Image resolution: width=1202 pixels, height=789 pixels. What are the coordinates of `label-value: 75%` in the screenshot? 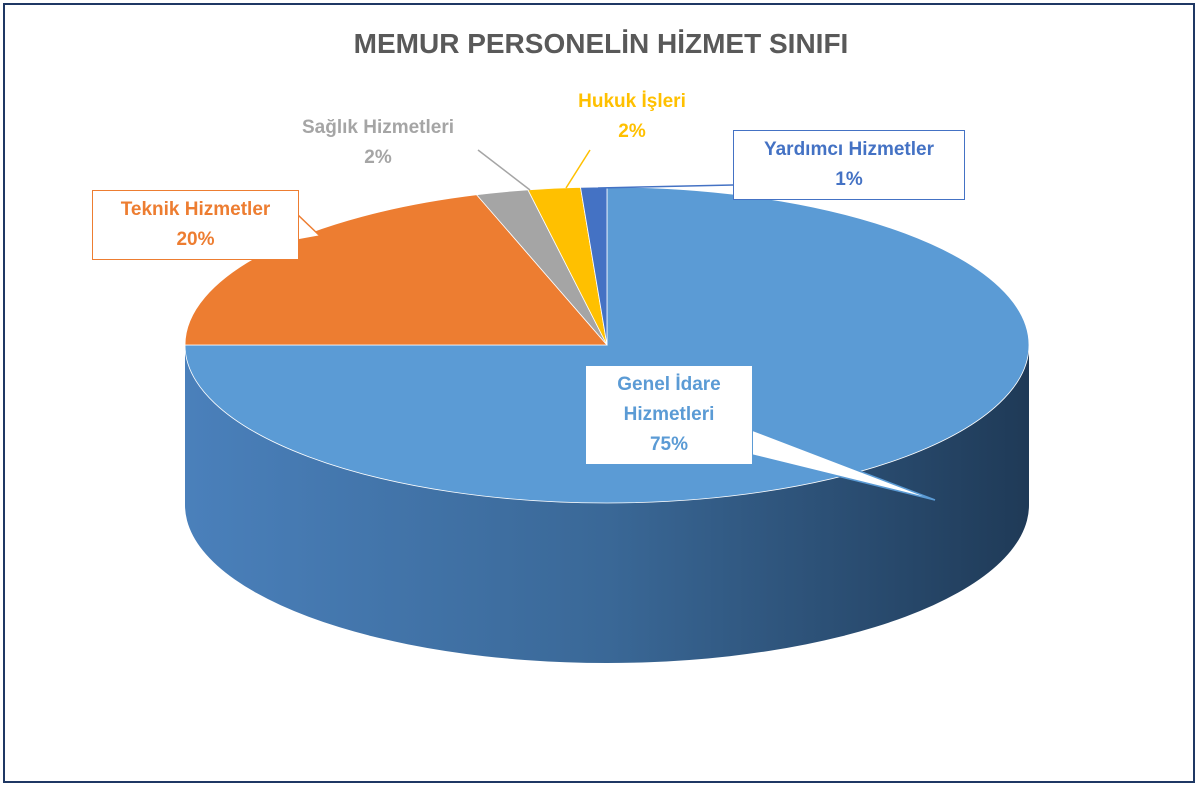 It's located at (669, 444).